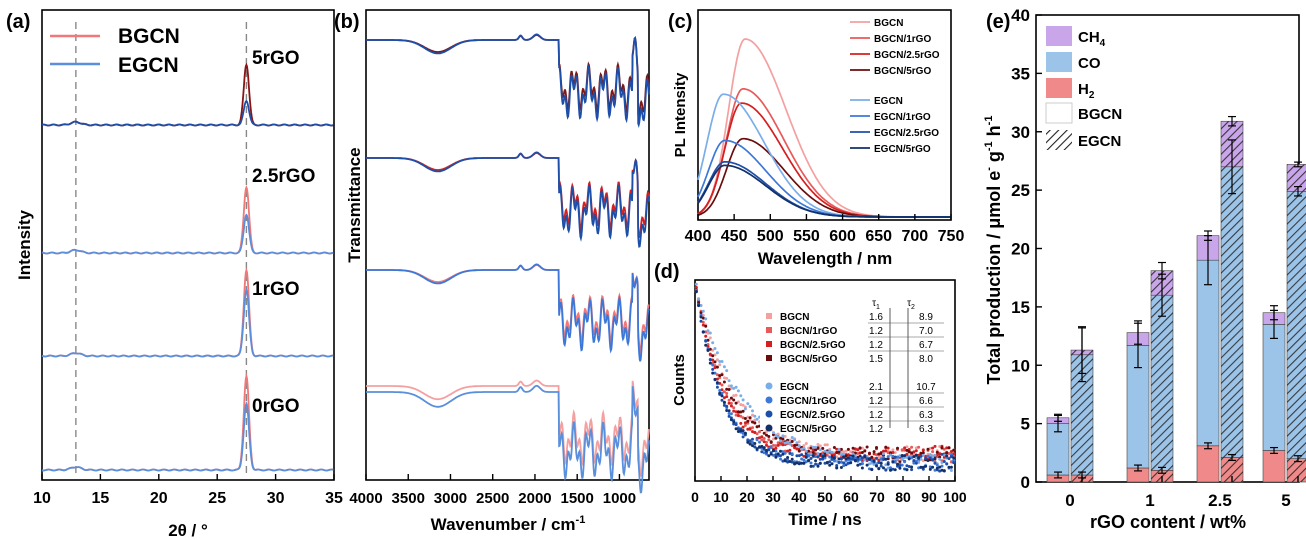 Image resolution: width=1306 pixels, height=540 pixels. I want to click on table-marker-circle, so click(769, 414).